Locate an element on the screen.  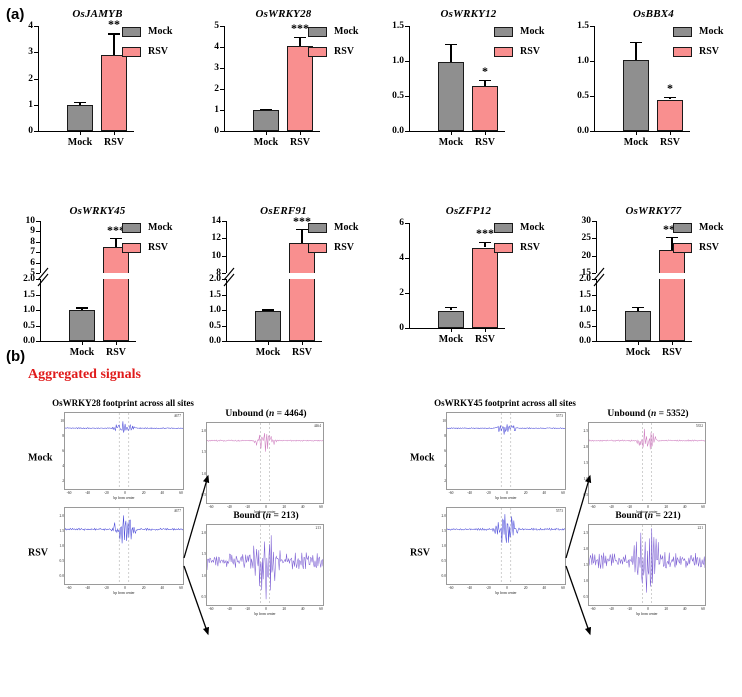
y-tick-label: 2.0 is located at coordinates (444, 516).